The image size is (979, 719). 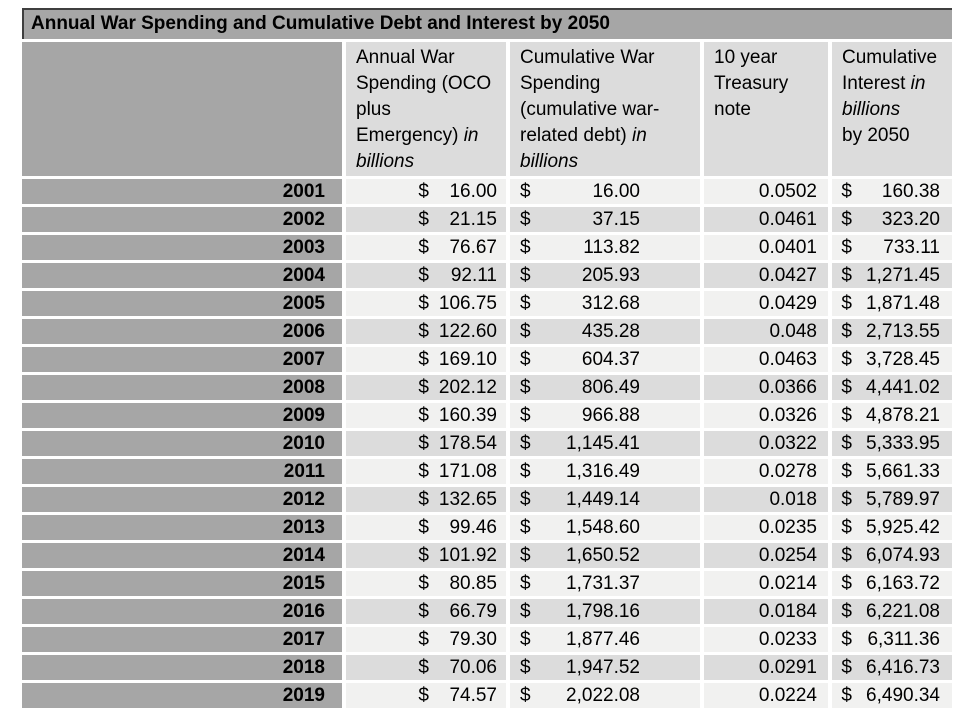 I want to click on annual-spending-value: 16.00, so click(x=473, y=191).